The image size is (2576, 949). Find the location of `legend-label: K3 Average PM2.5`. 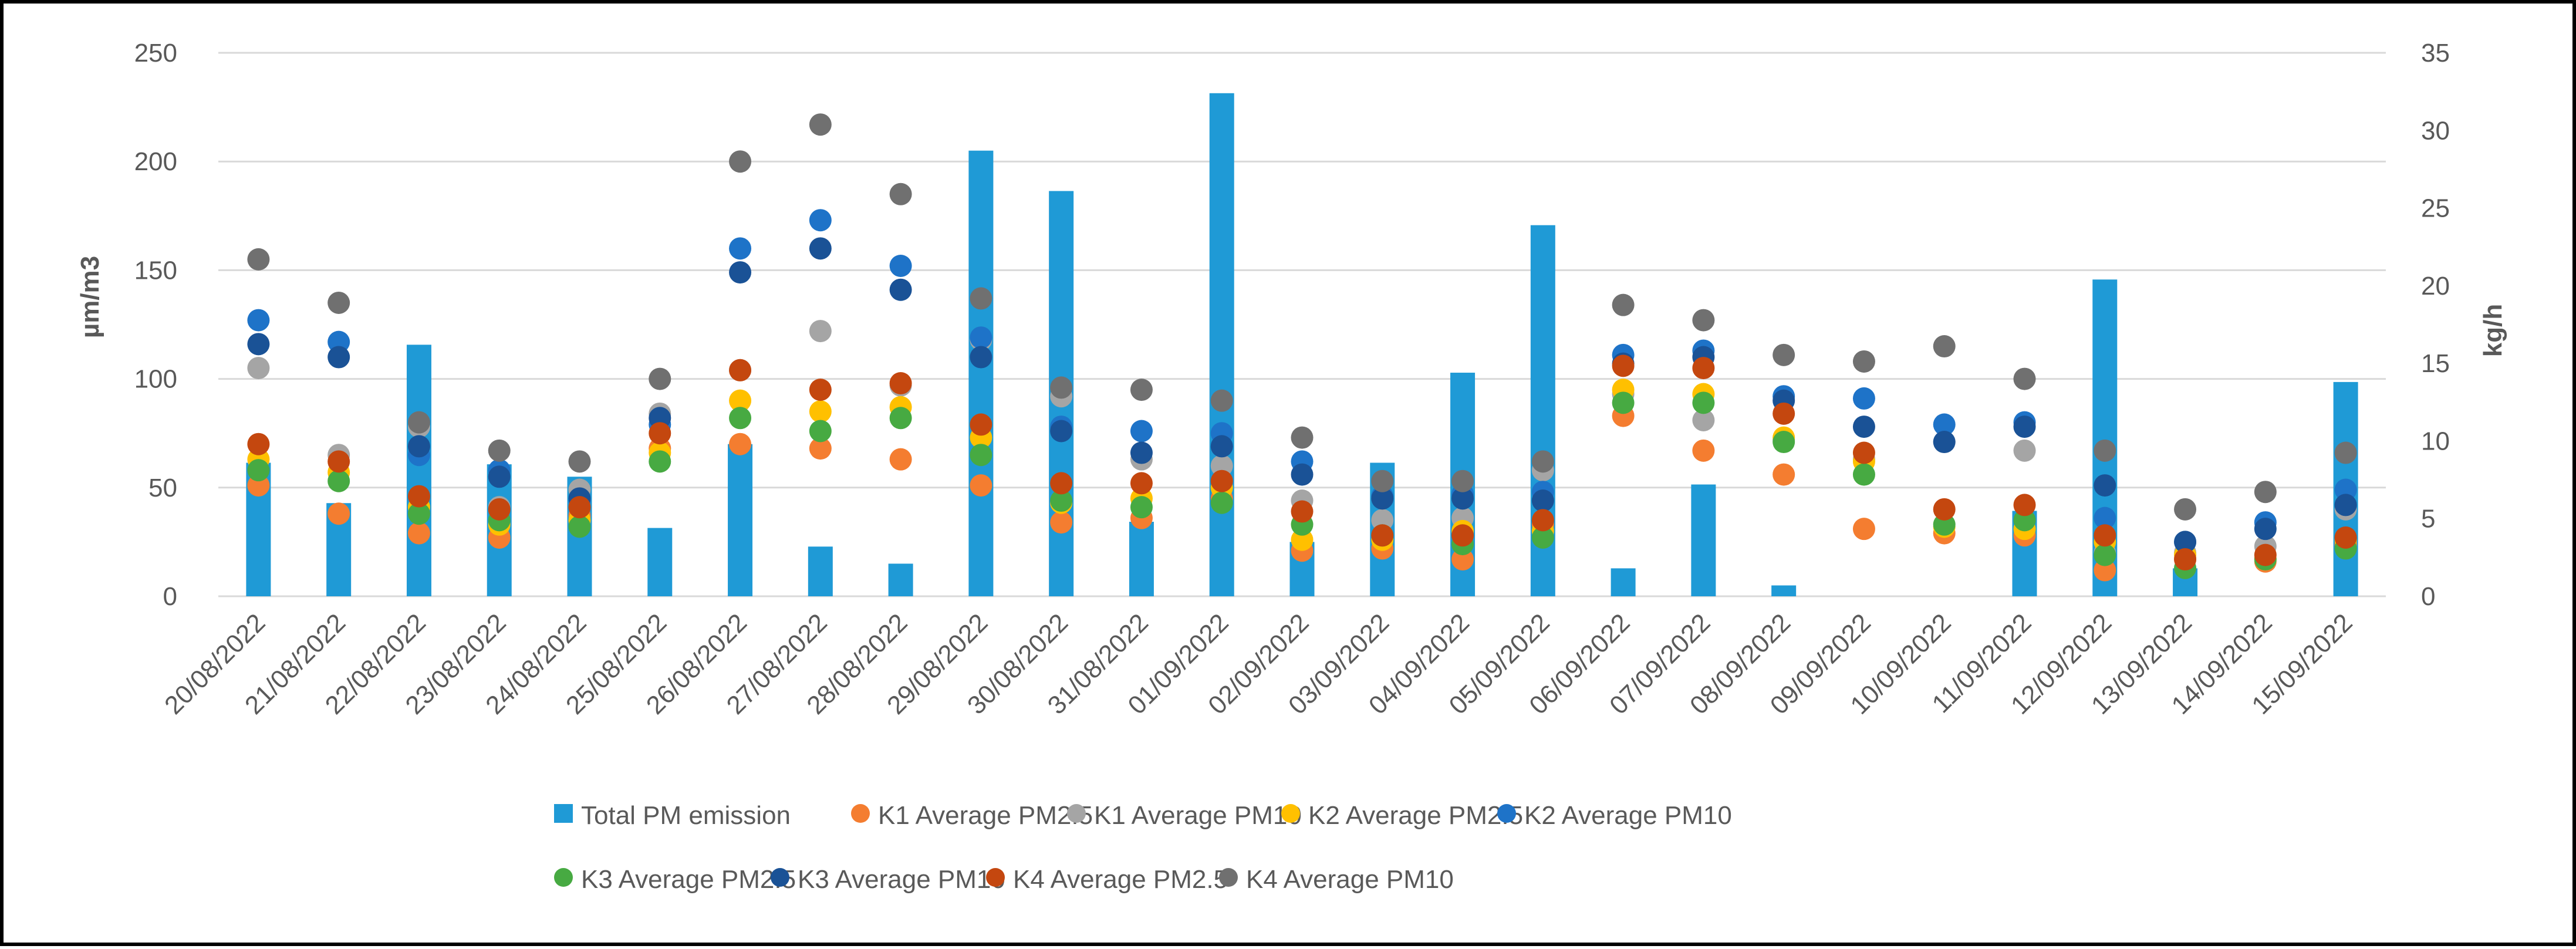

legend-label: K3 Average PM2.5 is located at coordinates (688, 879).